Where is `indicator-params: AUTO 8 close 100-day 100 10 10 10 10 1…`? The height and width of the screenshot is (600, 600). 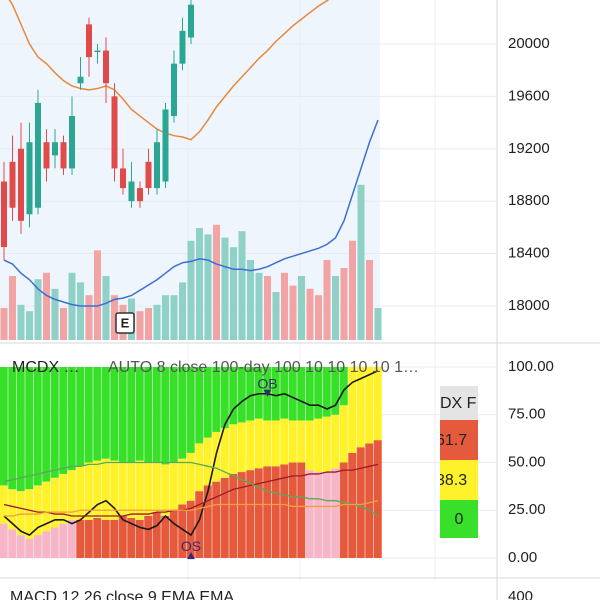
indicator-params: AUTO 8 close 100-day 100 10 10 10 10 1… is located at coordinates (263, 367).